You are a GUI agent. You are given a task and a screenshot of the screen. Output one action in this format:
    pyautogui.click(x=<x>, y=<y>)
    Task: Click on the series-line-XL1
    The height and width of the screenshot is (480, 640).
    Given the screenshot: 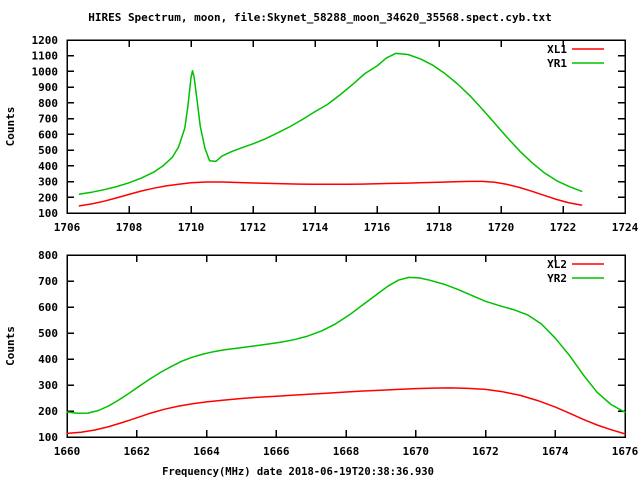 What is the action you would take?
    pyautogui.click(x=330, y=193)
    